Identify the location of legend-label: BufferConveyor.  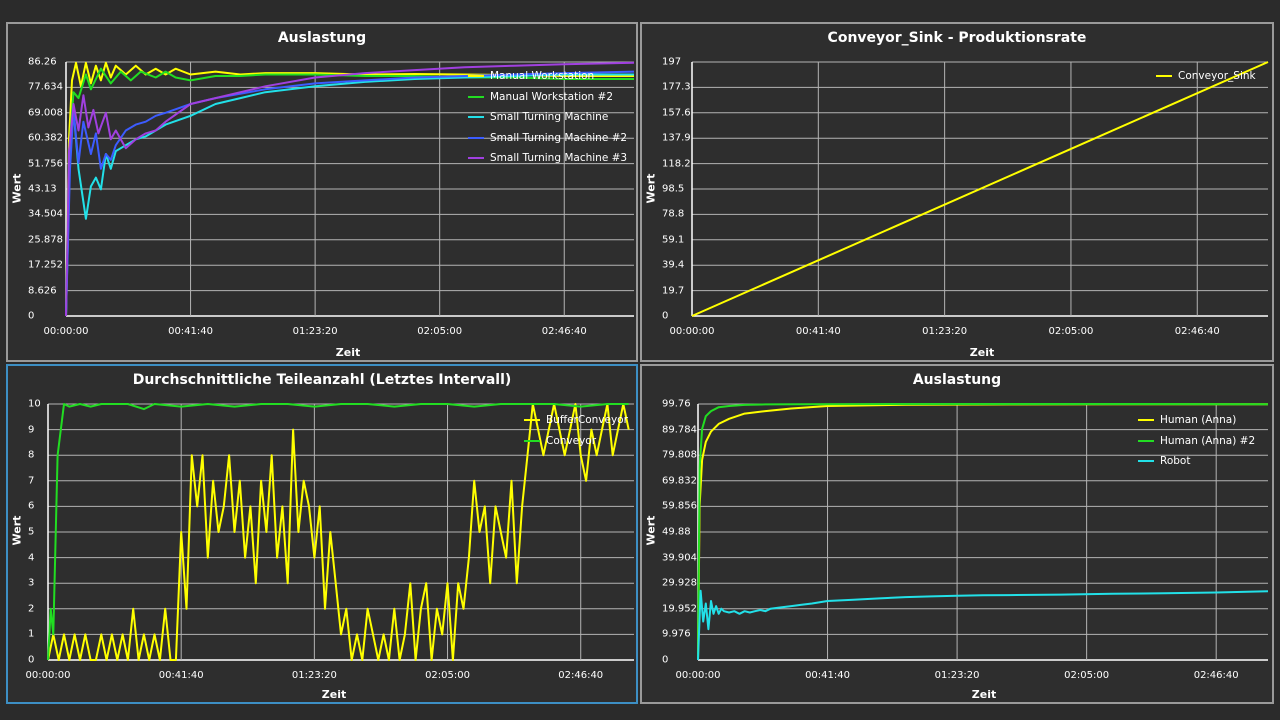
(587, 420).